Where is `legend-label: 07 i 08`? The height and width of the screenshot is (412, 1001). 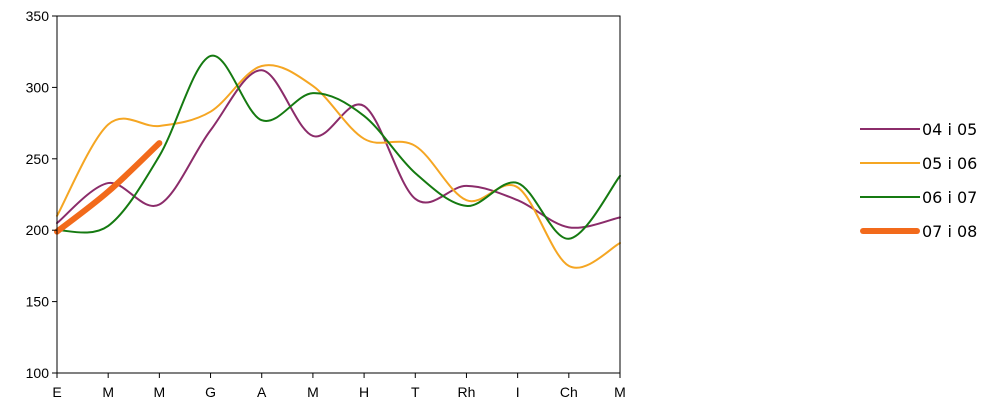
legend-label: 07 i 08 is located at coordinates (950, 231).